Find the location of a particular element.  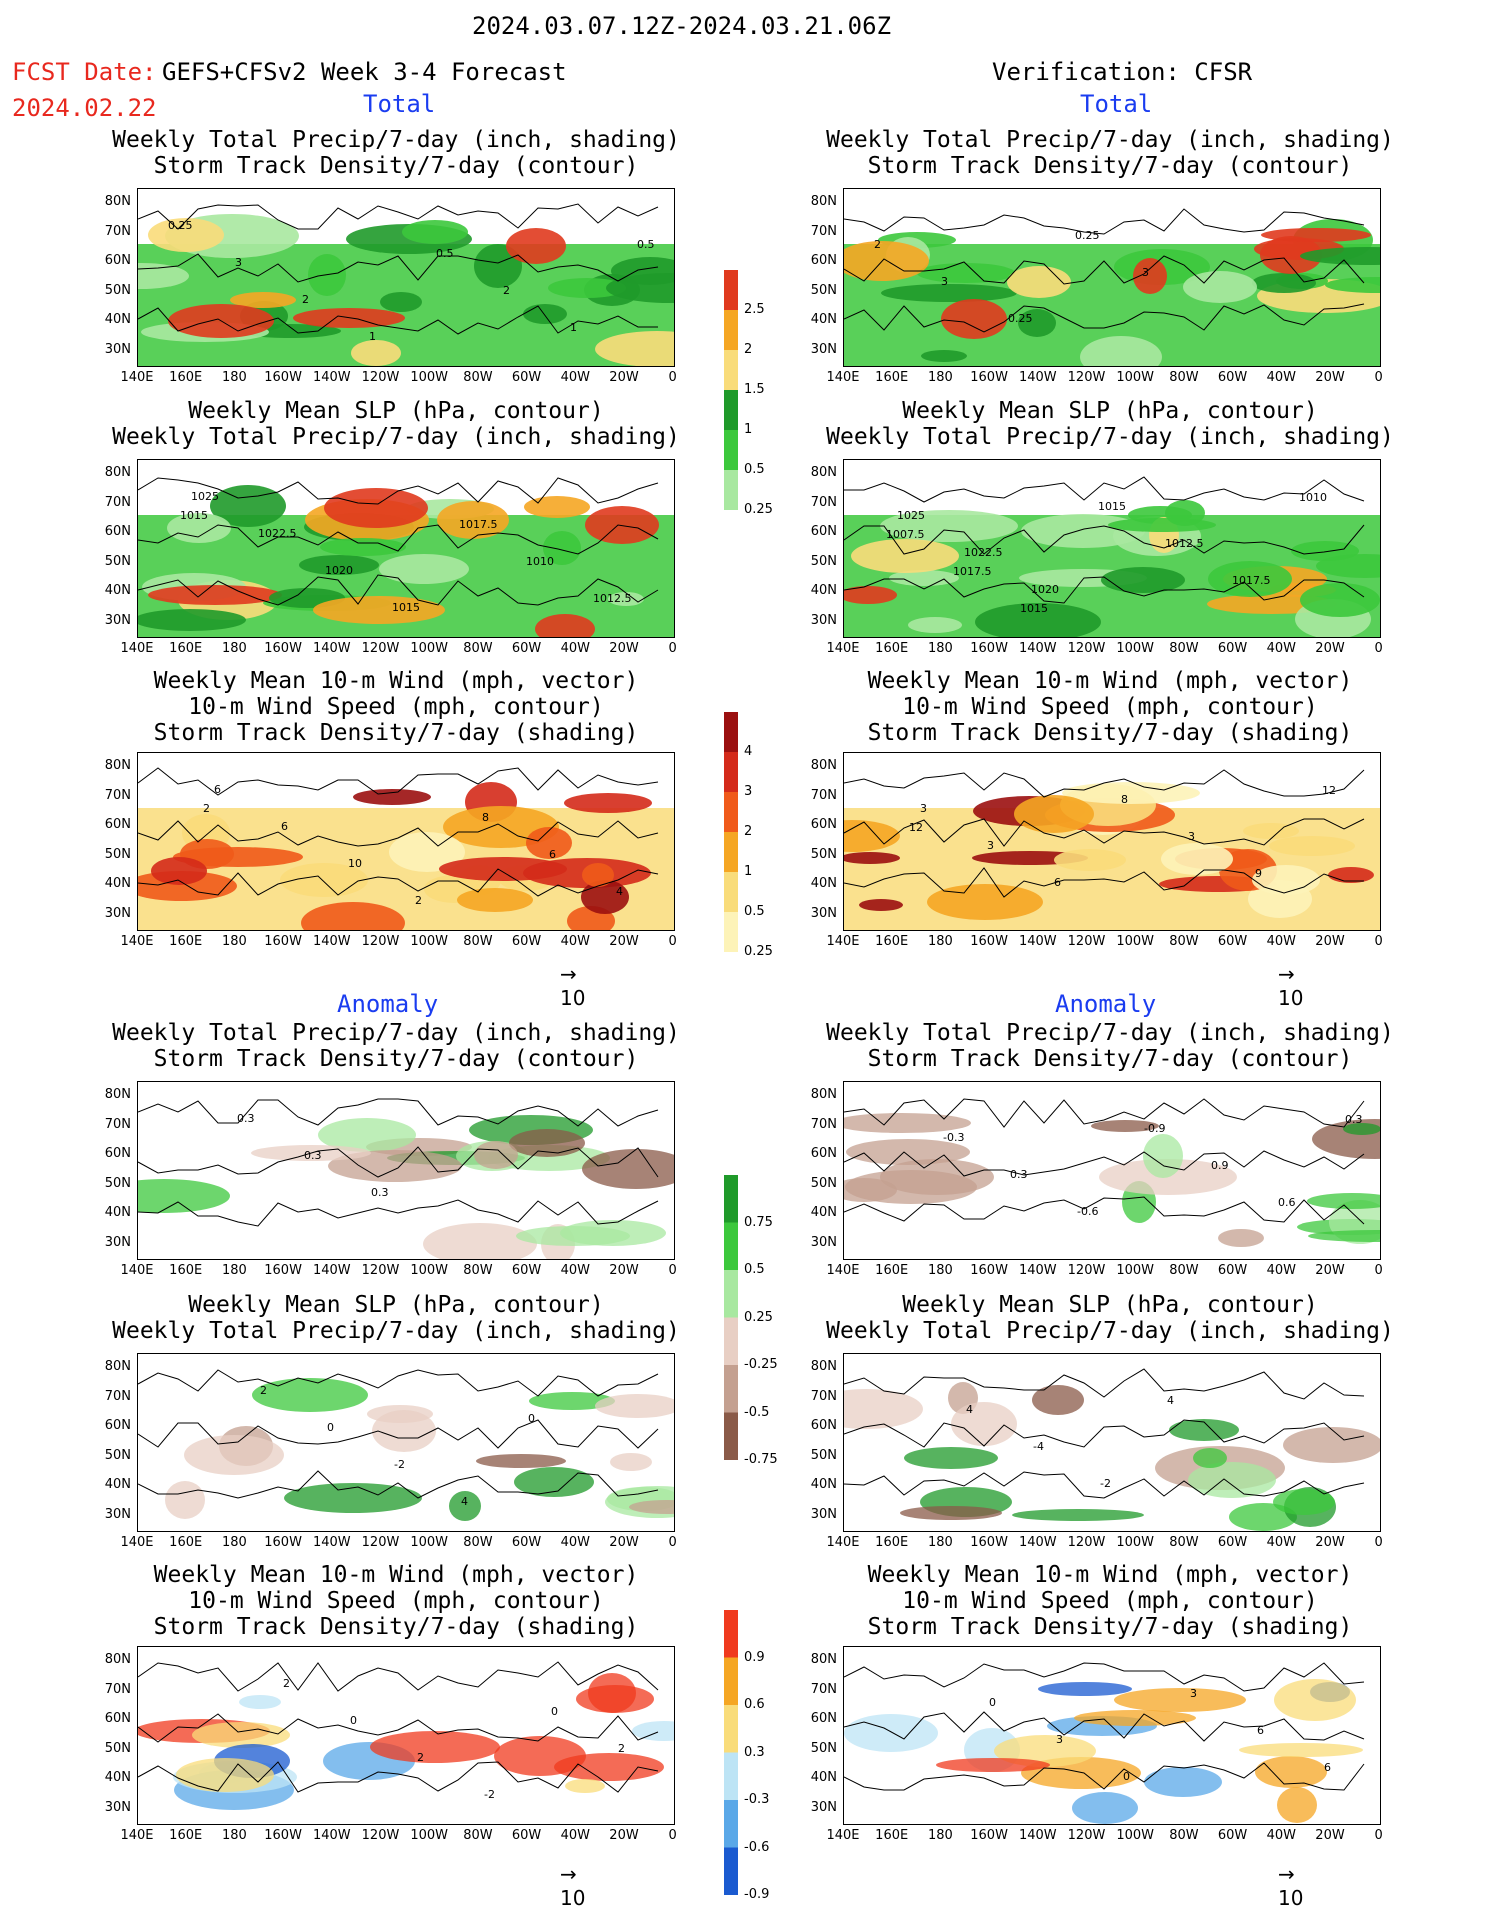

contour-label: -0.6 is located at coordinates (1087, 1211).